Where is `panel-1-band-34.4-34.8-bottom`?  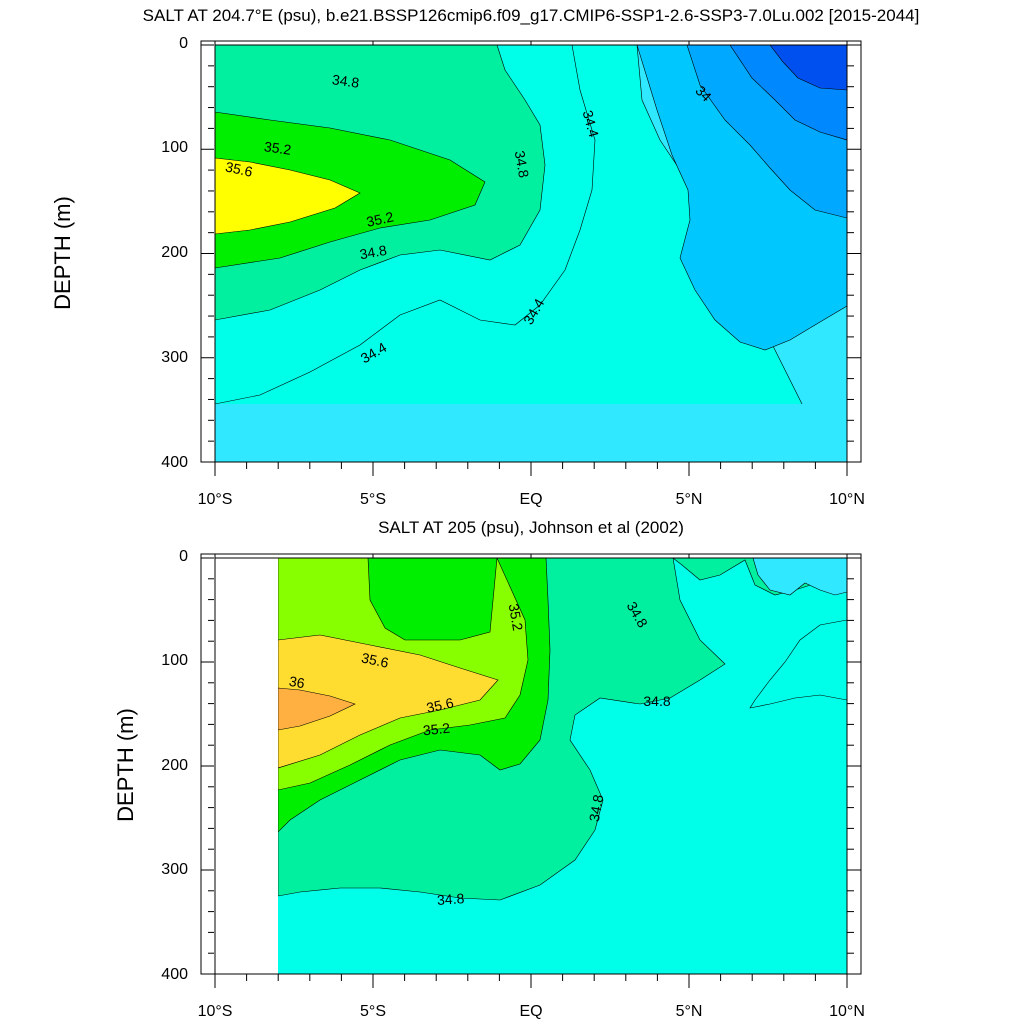 panel-1-band-34.4-34.8-bottom is located at coordinates (531, 433).